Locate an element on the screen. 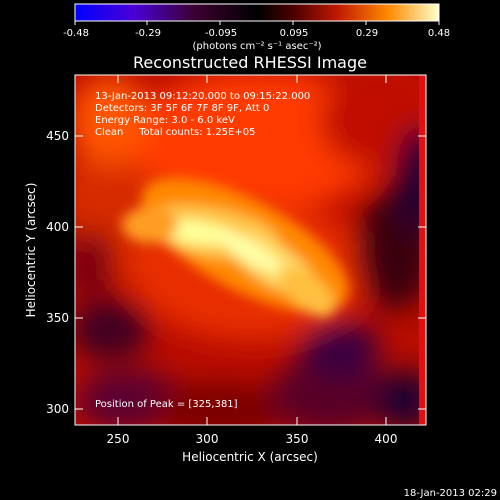  y-tick-label: 350 is located at coordinates (57, 318).